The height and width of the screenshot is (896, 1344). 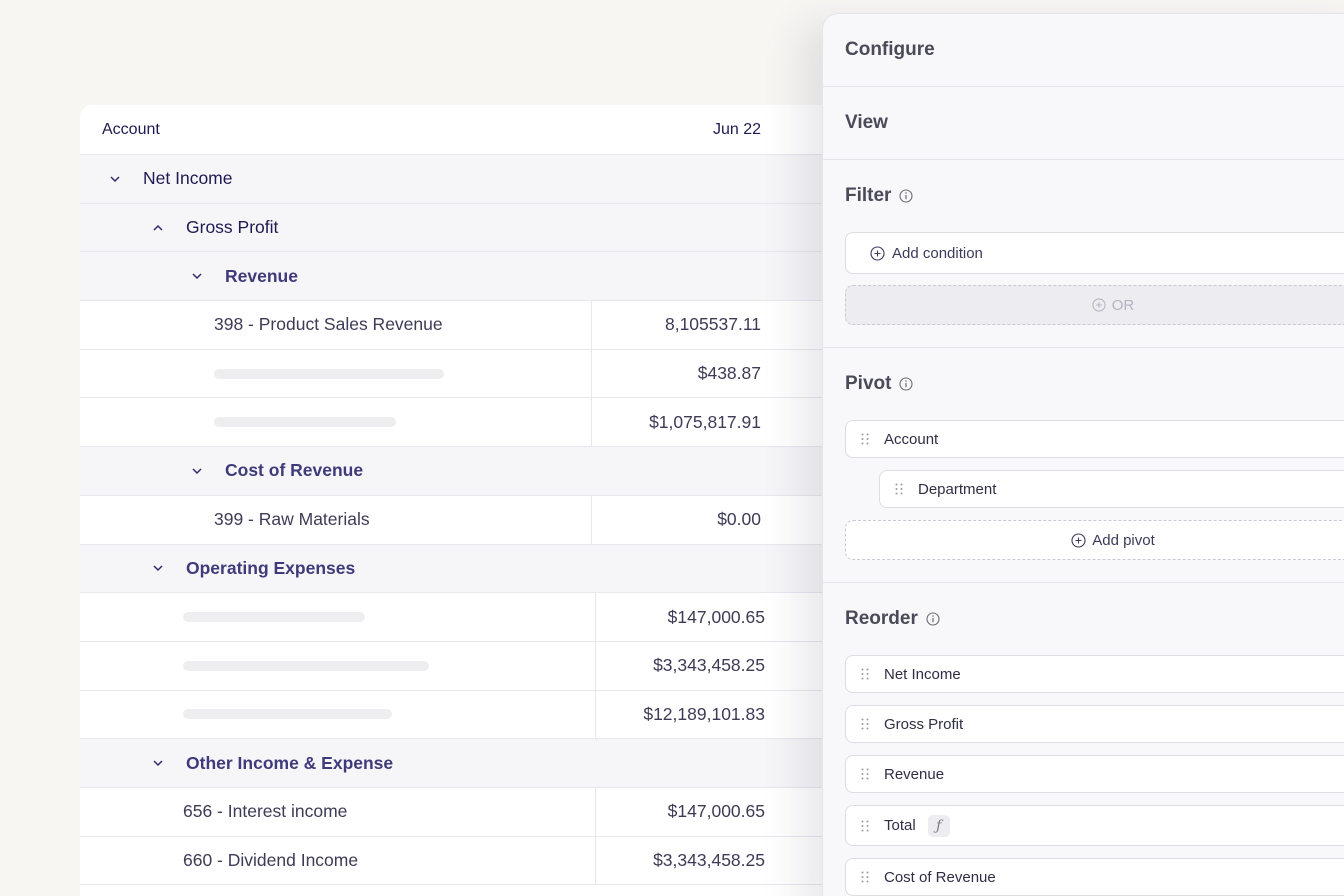 I want to click on reorder-chip: Gross Profit, so click(x=1094, y=724).